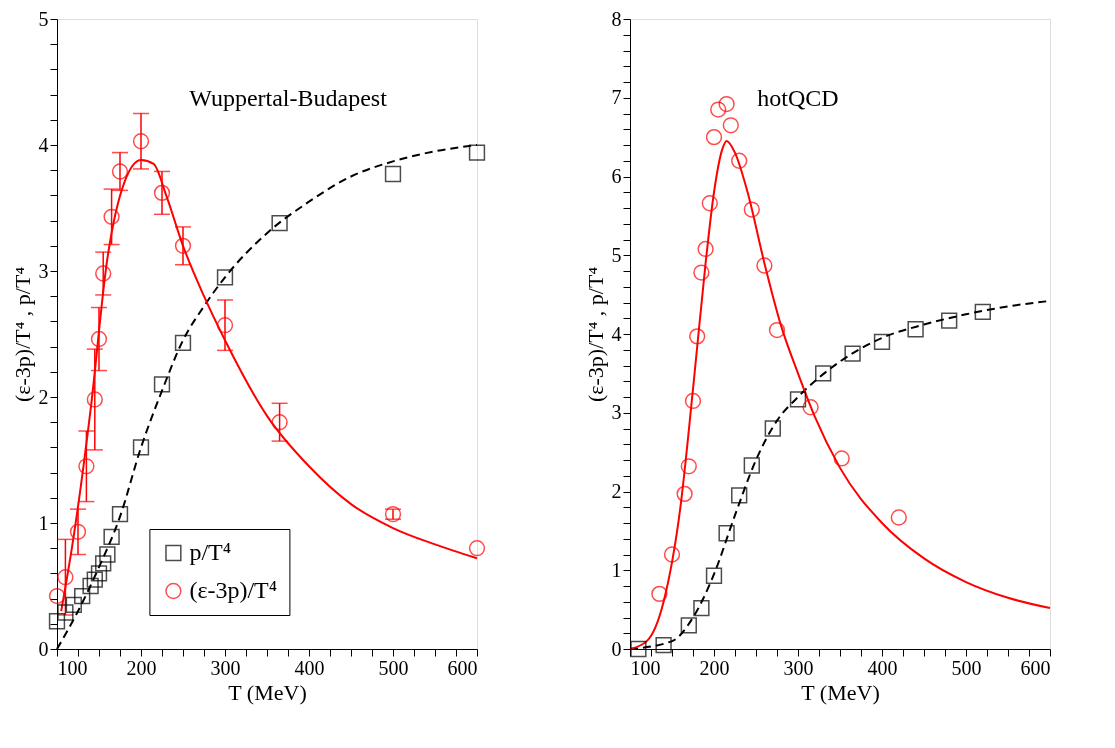 The image size is (1115, 748). I want to click on legend-label: (ε-3p)/T⁴, so click(233, 590).